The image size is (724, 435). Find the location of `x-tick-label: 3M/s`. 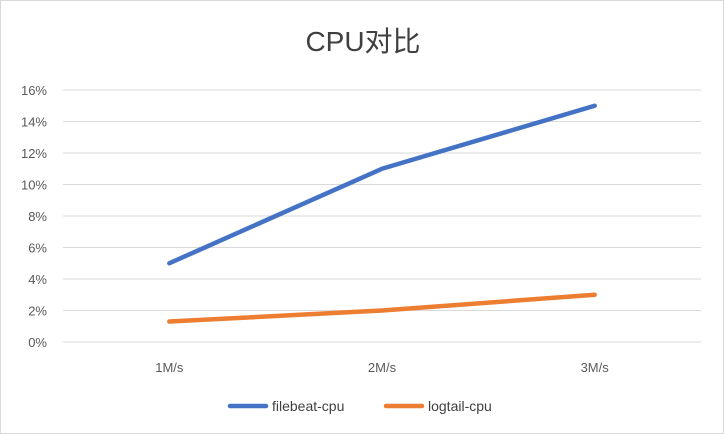

x-tick-label: 3M/s is located at coordinates (595, 367).